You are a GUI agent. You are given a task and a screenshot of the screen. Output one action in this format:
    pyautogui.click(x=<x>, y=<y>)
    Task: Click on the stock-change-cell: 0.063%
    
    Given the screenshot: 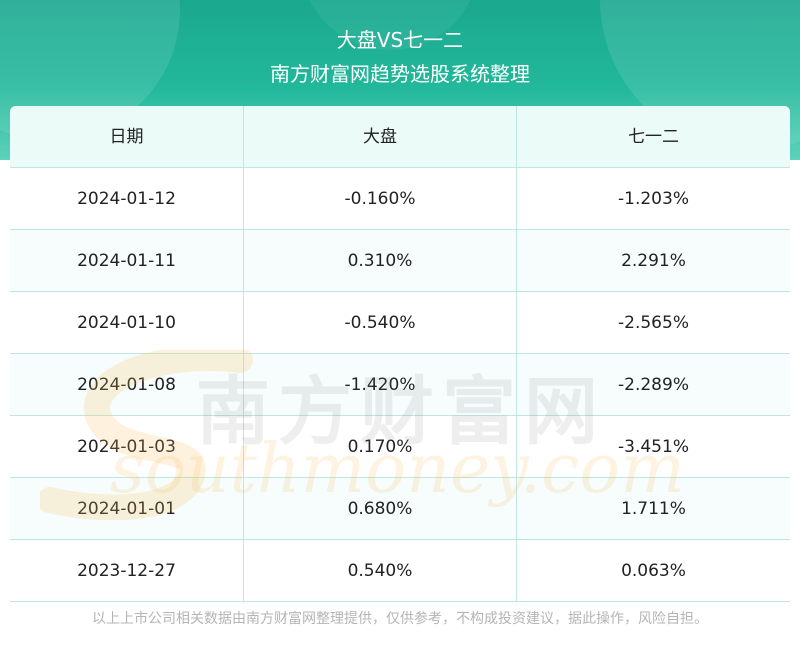 What is the action you would take?
    pyautogui.click(x=653, y=571)
    